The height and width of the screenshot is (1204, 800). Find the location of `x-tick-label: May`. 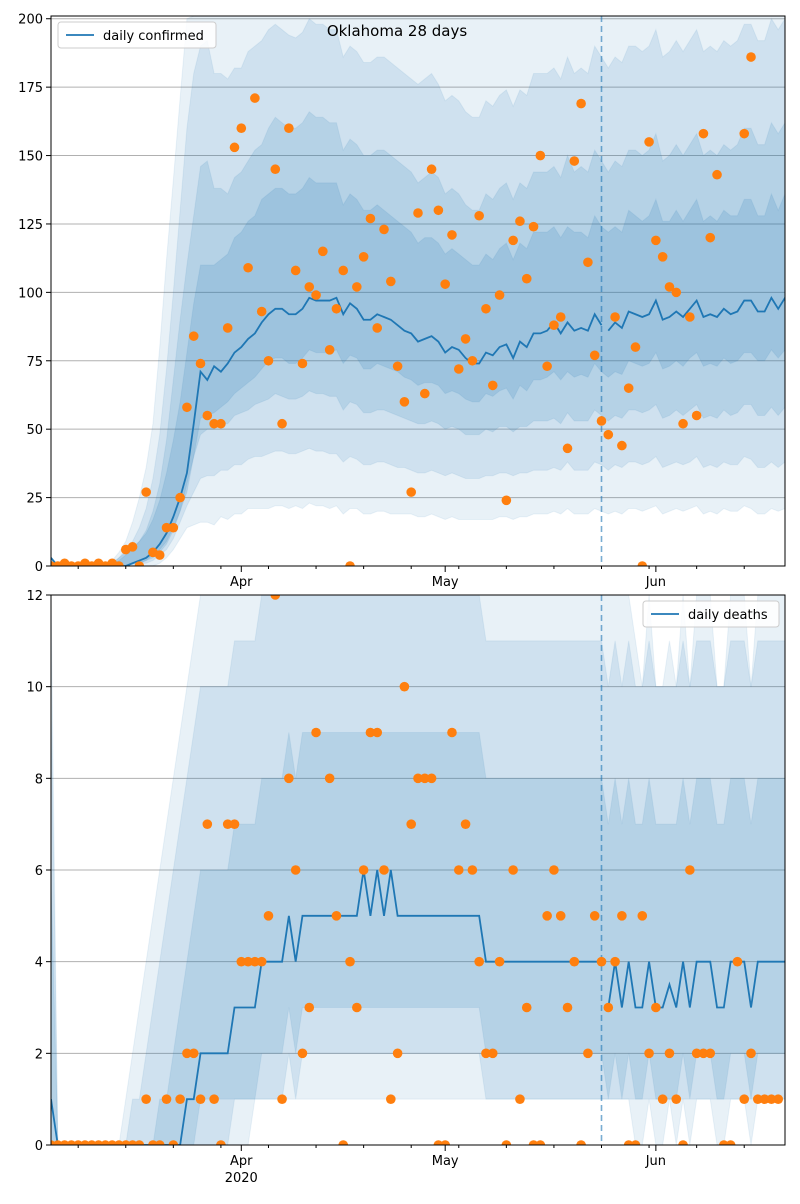

x-tick-label: May is located at coordinates (445, 582).